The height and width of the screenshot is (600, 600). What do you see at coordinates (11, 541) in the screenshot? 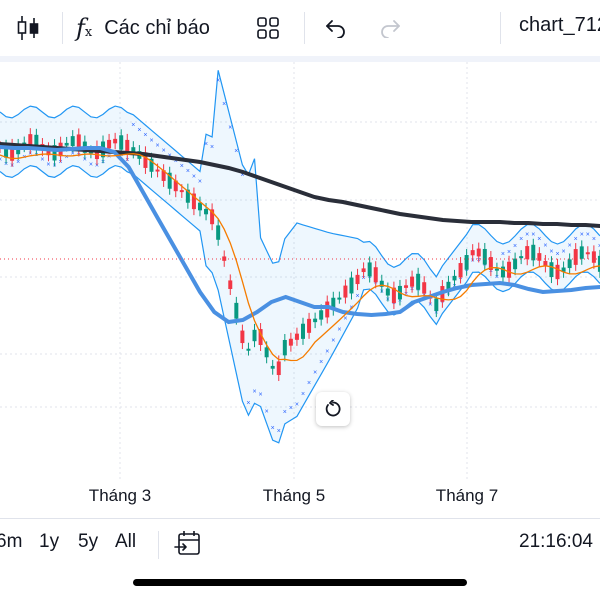
I see `range-6m-button: 6m` at bounding box center [11, 541].